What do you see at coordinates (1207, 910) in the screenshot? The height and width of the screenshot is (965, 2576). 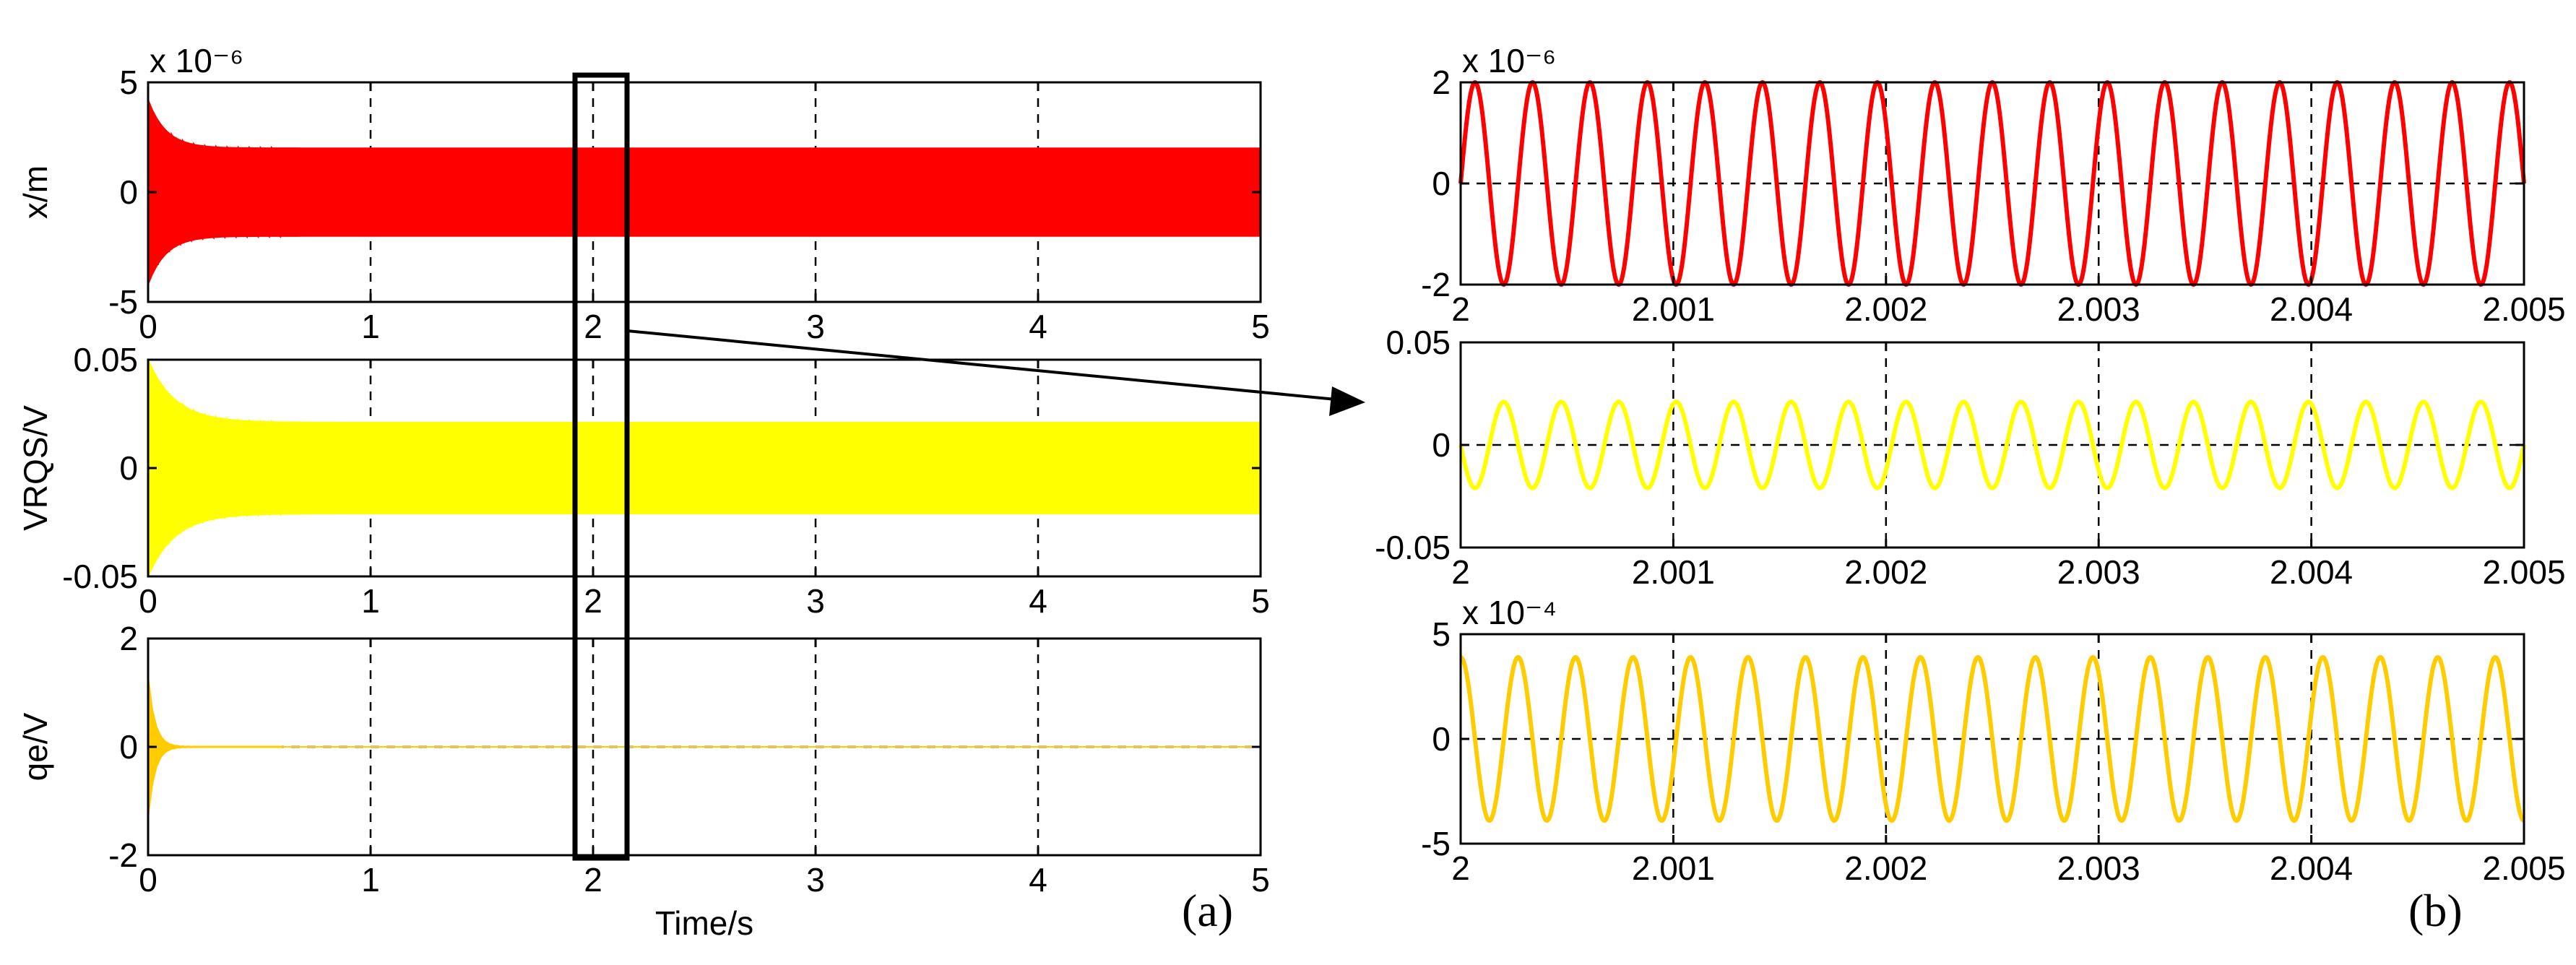 I see `panel-a-label: (a)` at bounding box center [1207, 910].